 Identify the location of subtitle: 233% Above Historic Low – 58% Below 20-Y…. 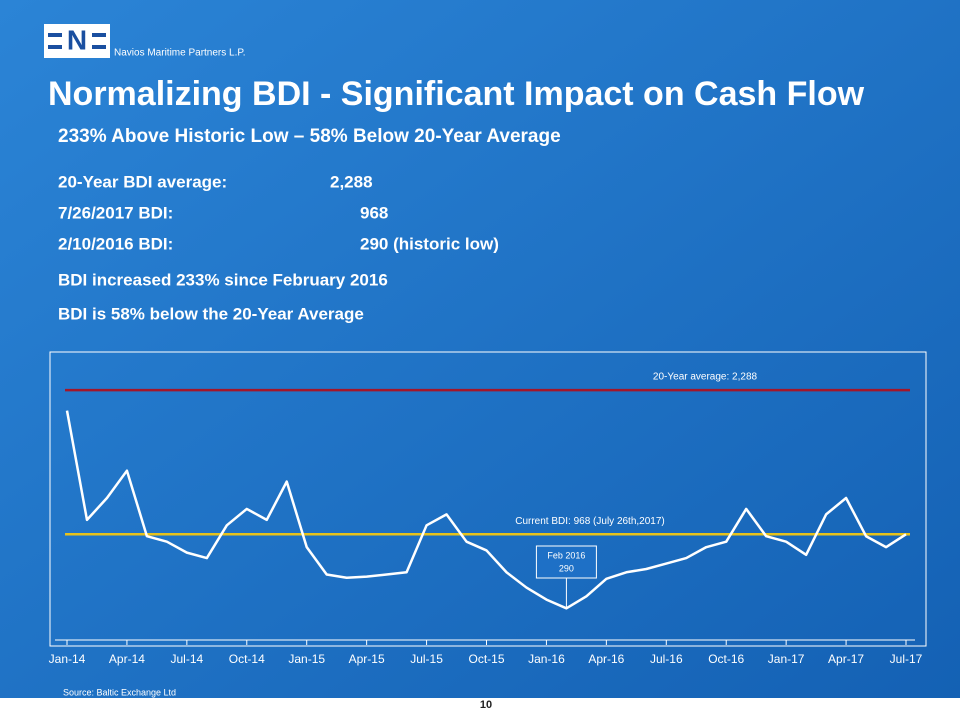
(309, 136).